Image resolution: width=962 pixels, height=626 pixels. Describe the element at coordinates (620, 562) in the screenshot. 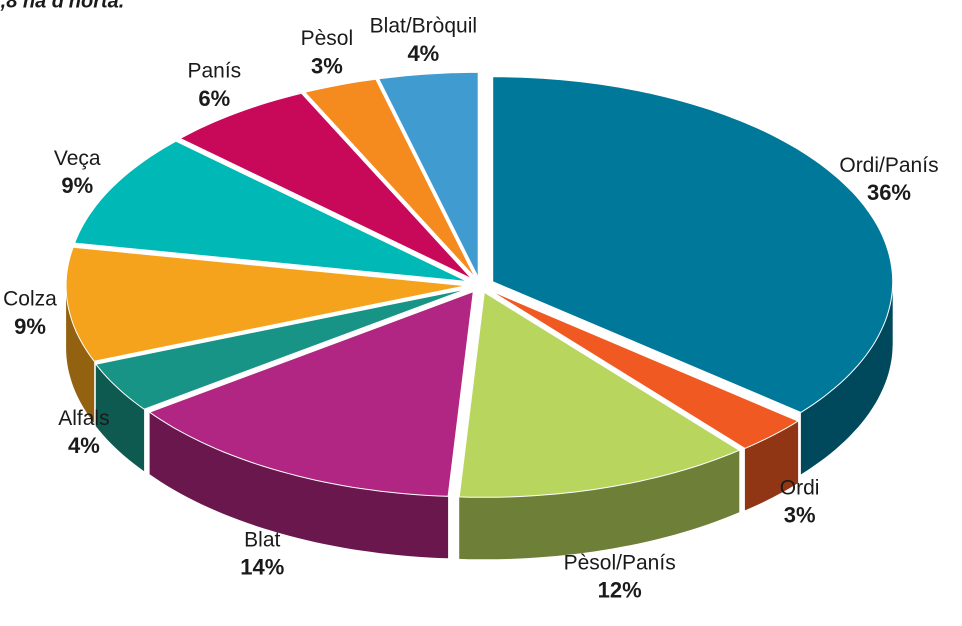

I see `slice-label: Pèsol/Panís` at that location.